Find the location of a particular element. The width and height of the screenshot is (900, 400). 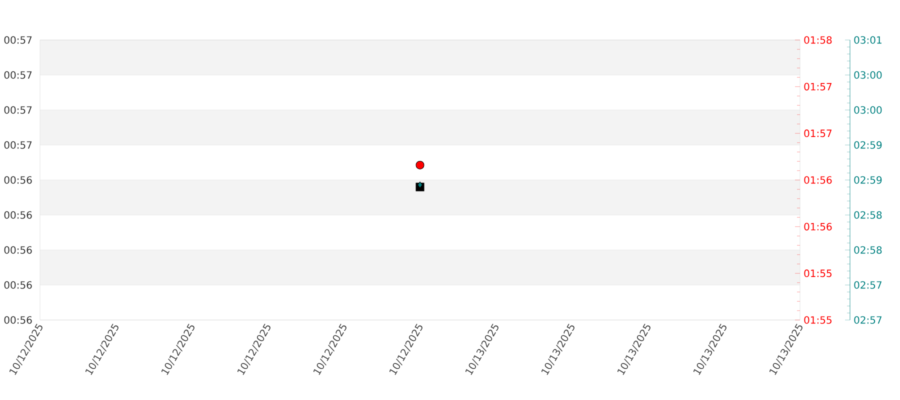

y3-tick-label: 03:01 is located at coordinates (868, 40).